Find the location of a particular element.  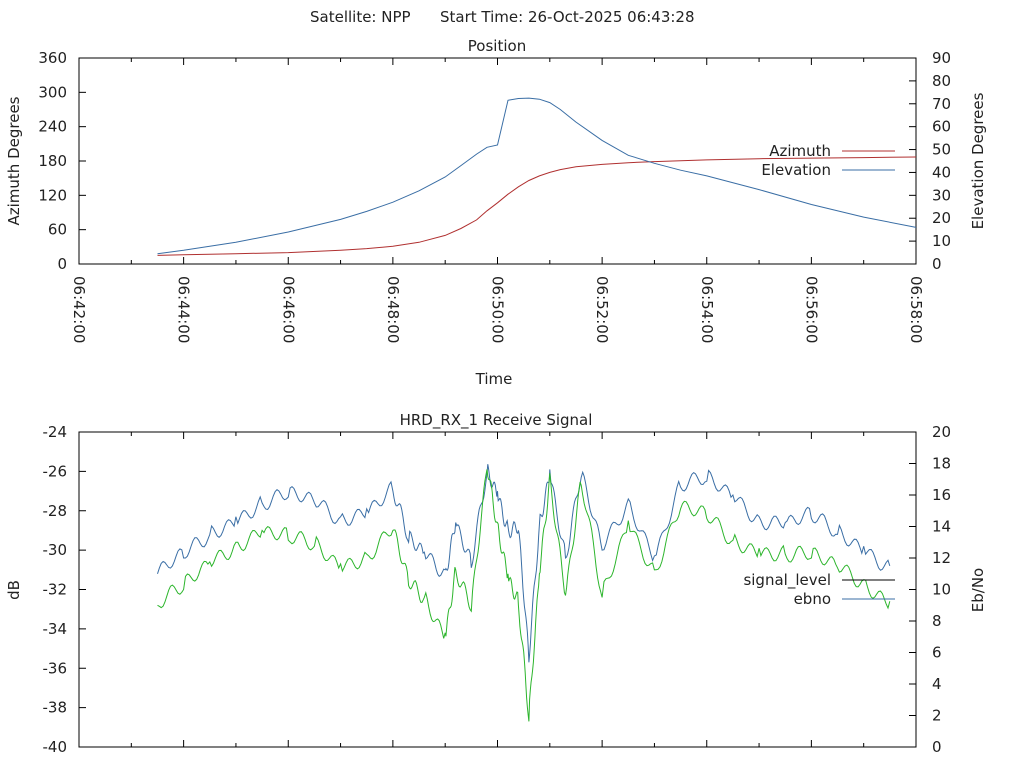

y-tick-label: 180 is located at coordinates (52, 161).